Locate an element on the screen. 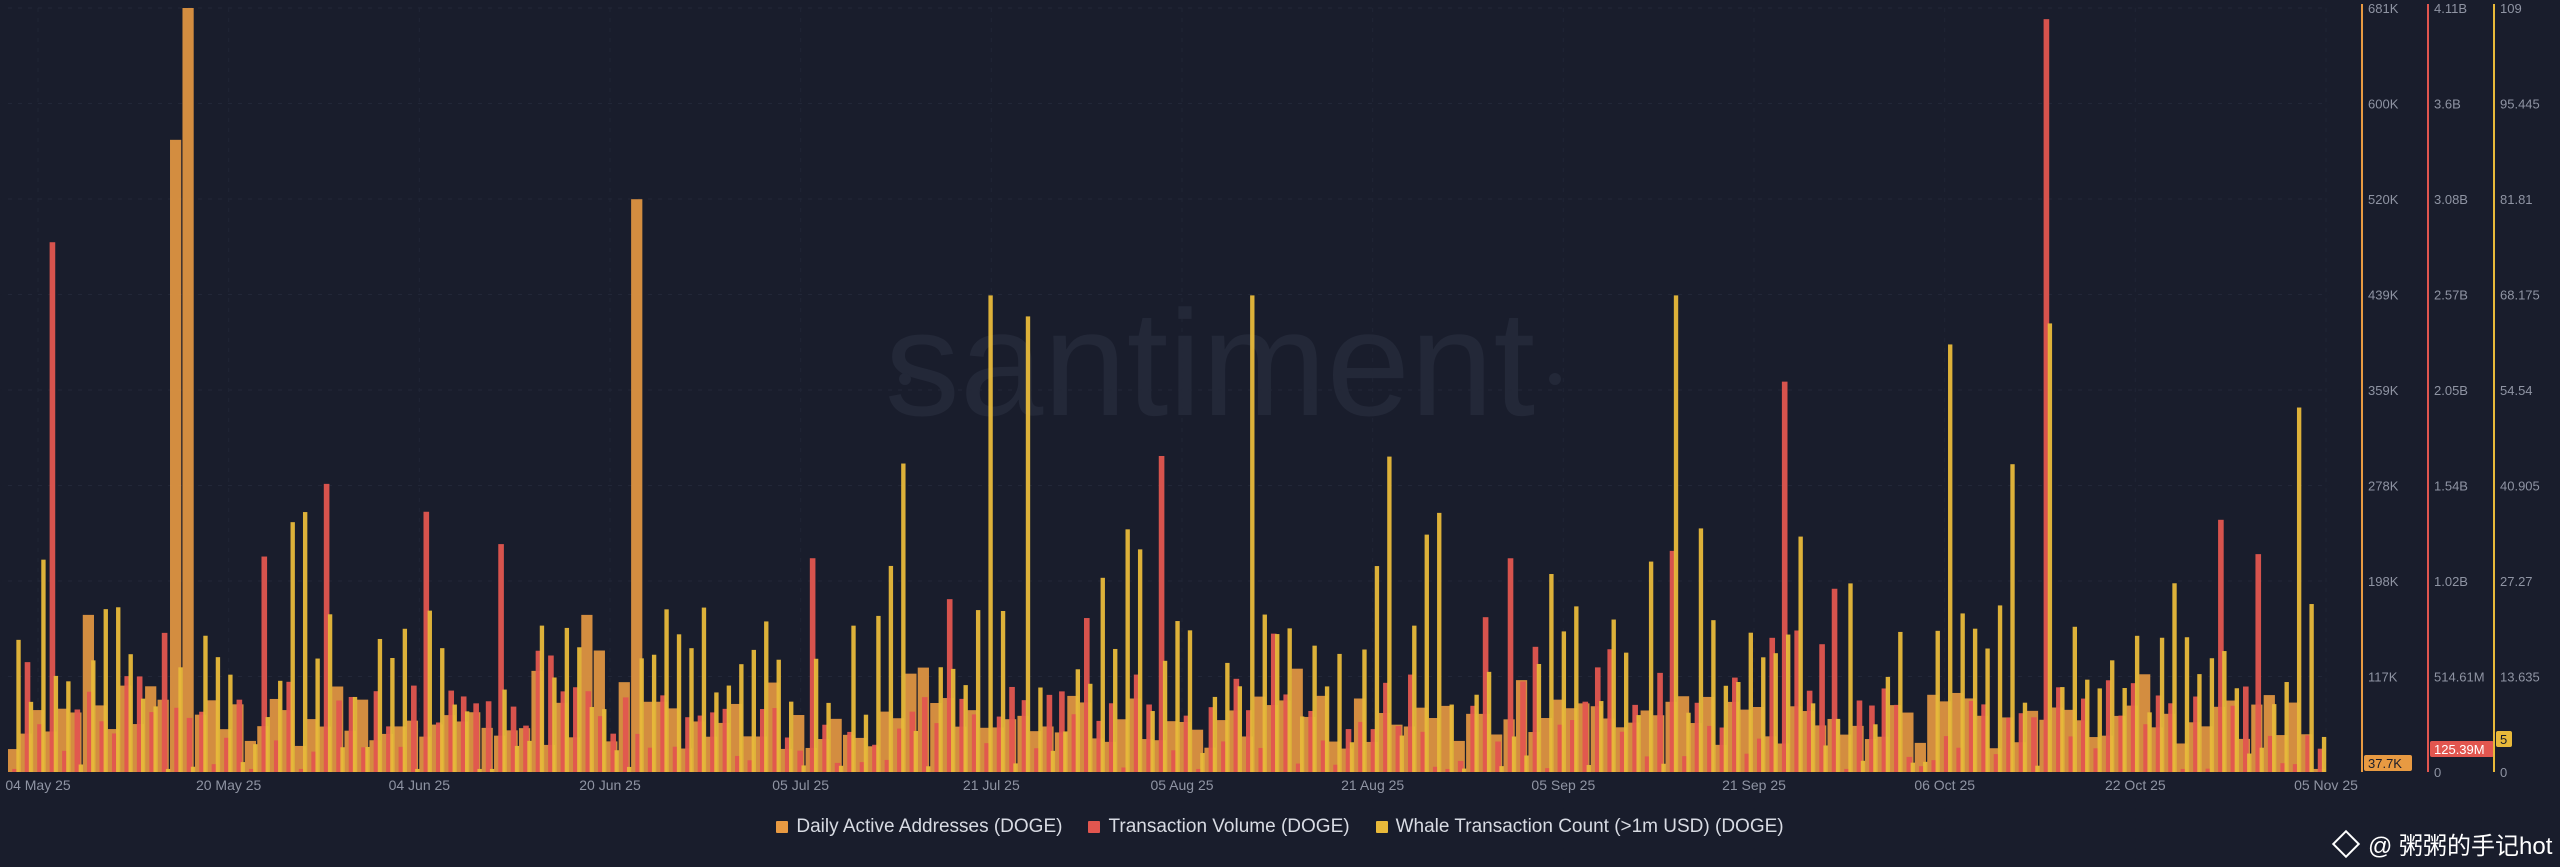  brand-label: @ 粥粥的手记hot is located at coordinates (2460, 846).